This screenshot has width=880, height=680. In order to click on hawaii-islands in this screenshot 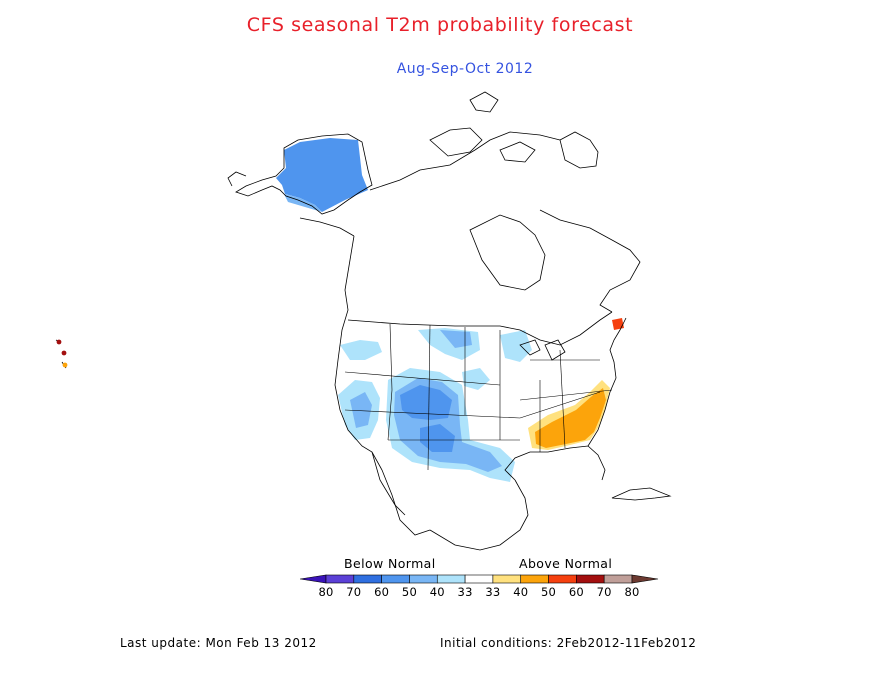, I will do `click(62, 353)`.